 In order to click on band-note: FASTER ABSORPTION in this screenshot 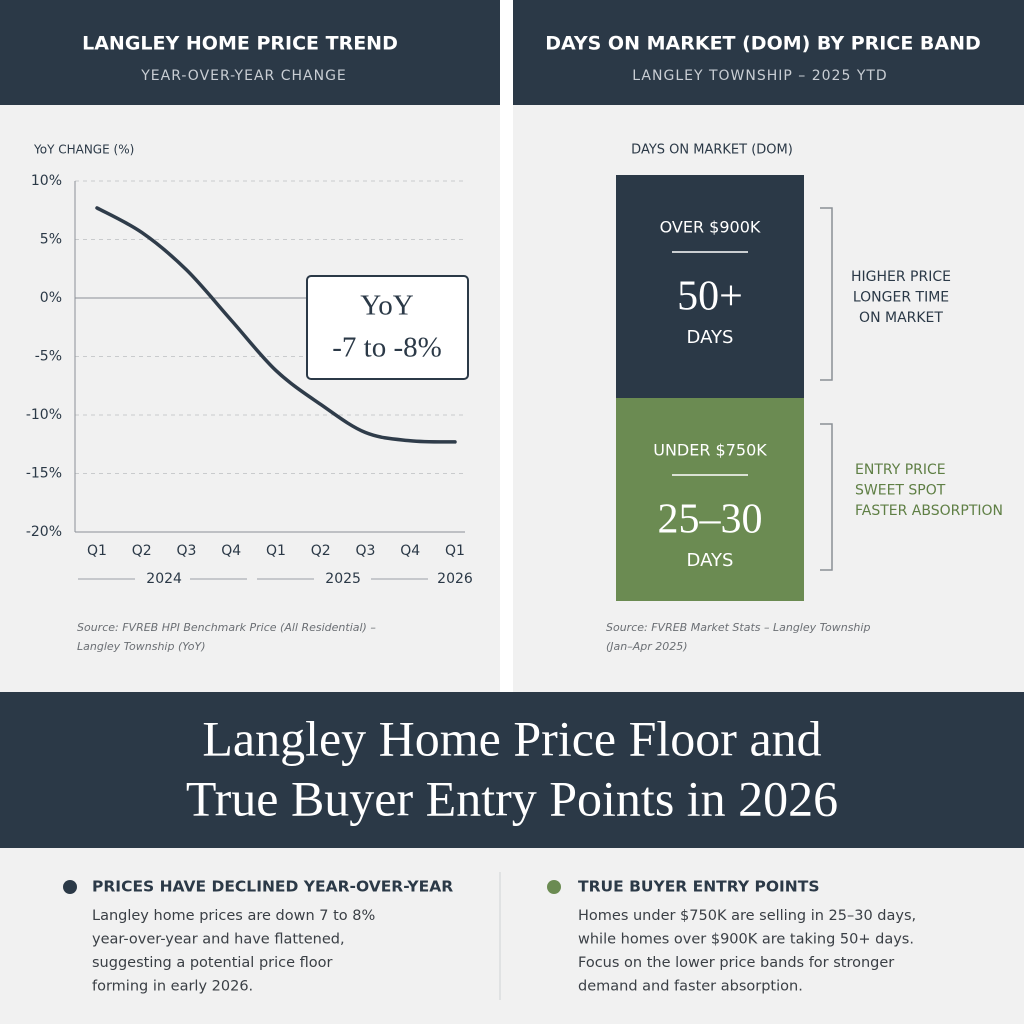, I will do `click(929, 511)`.